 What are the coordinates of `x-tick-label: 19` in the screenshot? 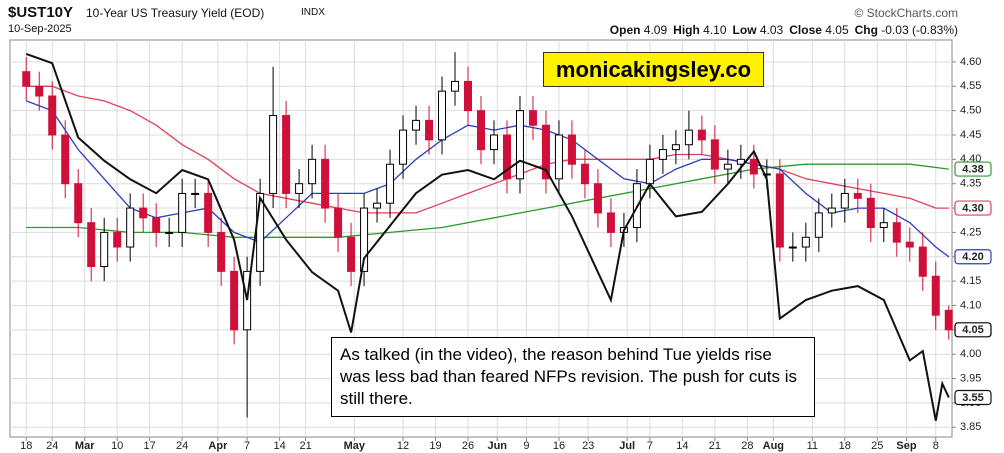 It's located at (435, 446).